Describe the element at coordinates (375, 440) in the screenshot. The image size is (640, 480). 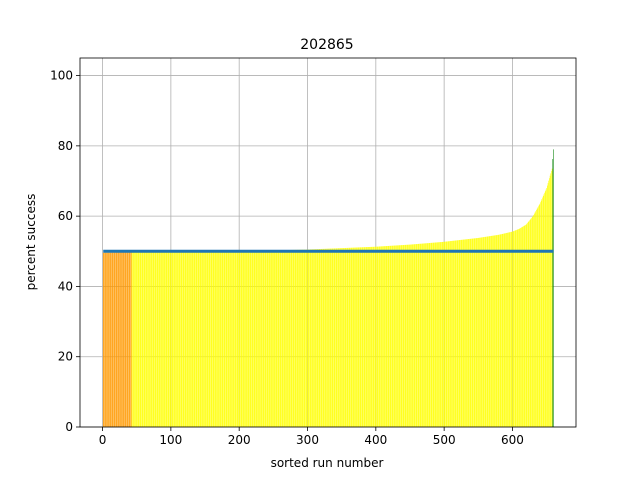
I see `x-tick-label: 400` at that location.